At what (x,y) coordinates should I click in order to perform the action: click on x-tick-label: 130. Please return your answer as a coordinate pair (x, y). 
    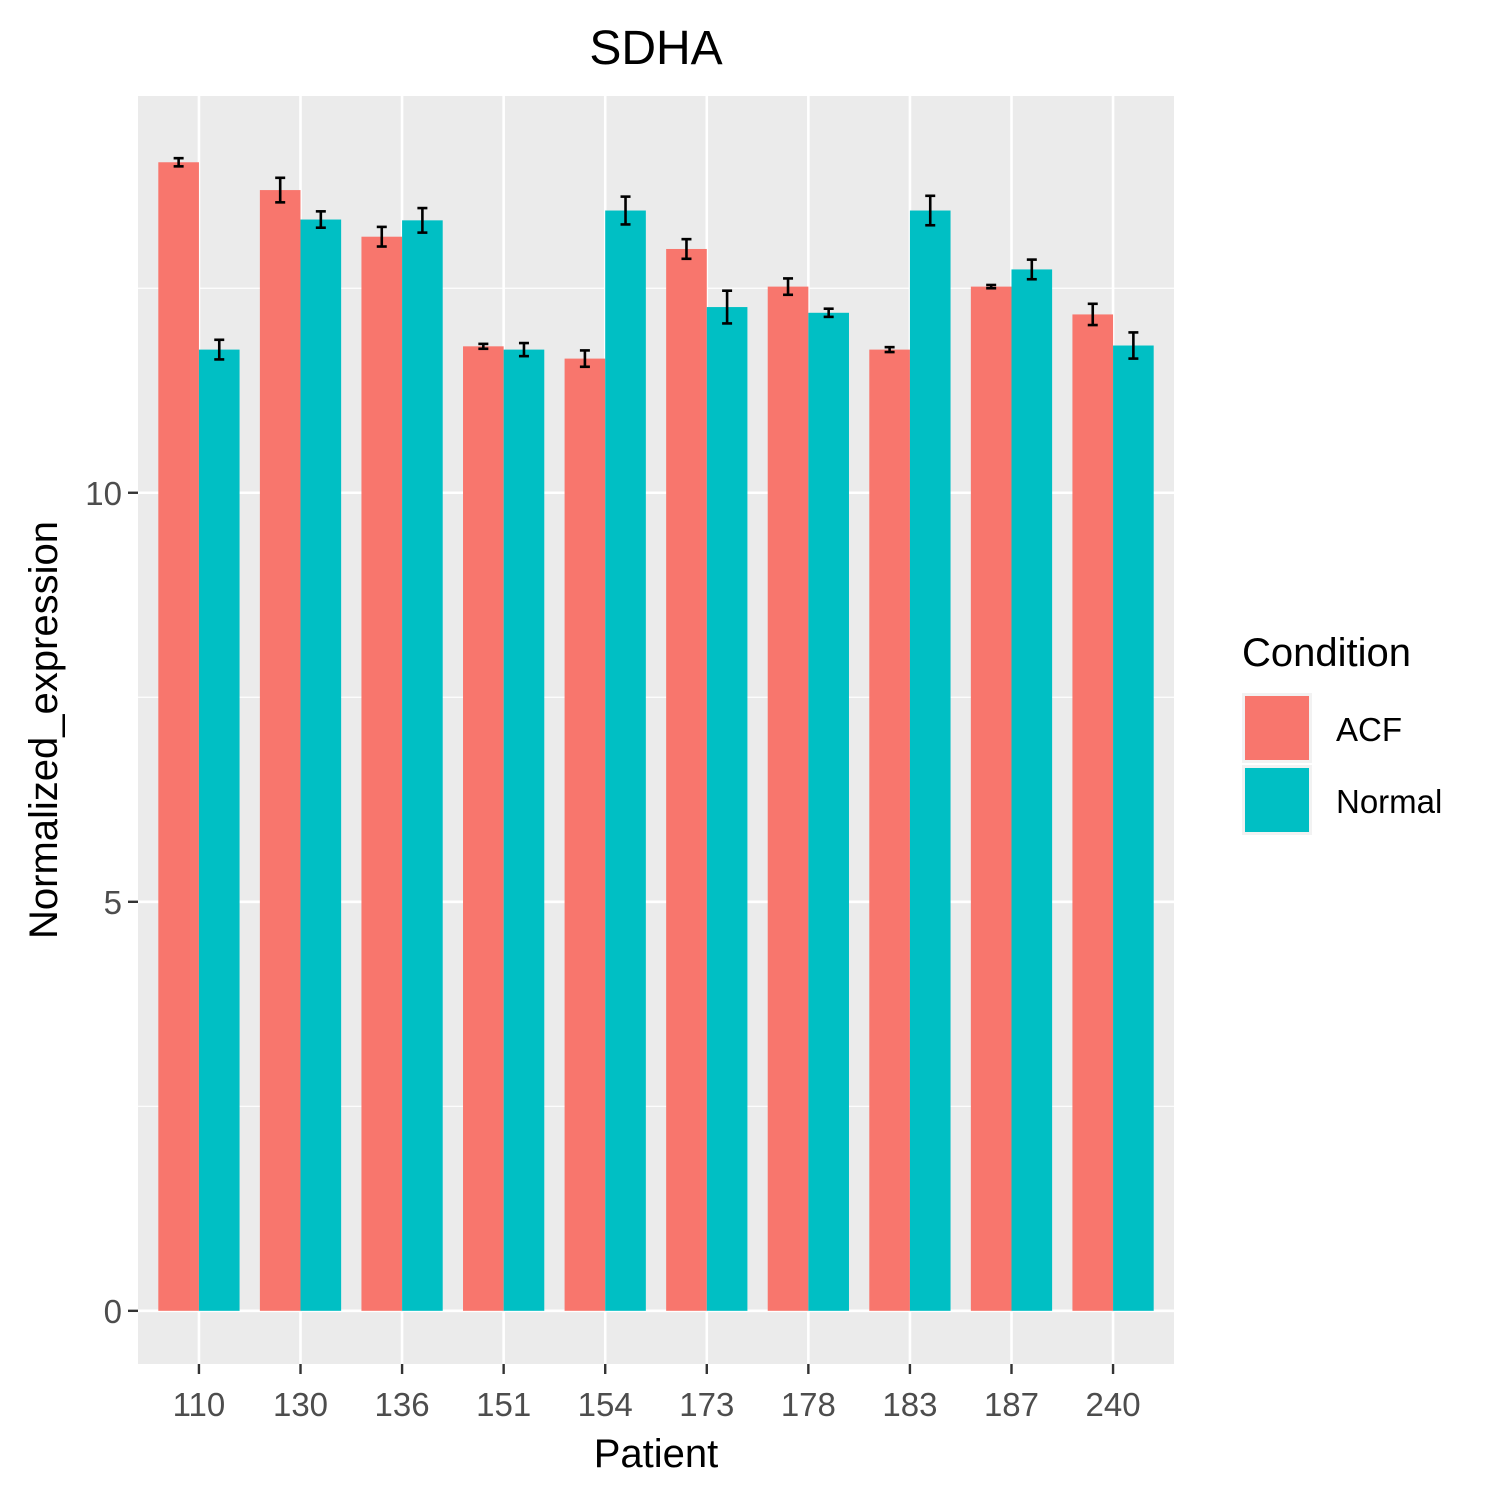
    Looking at the image, I should click on (300, 1404).